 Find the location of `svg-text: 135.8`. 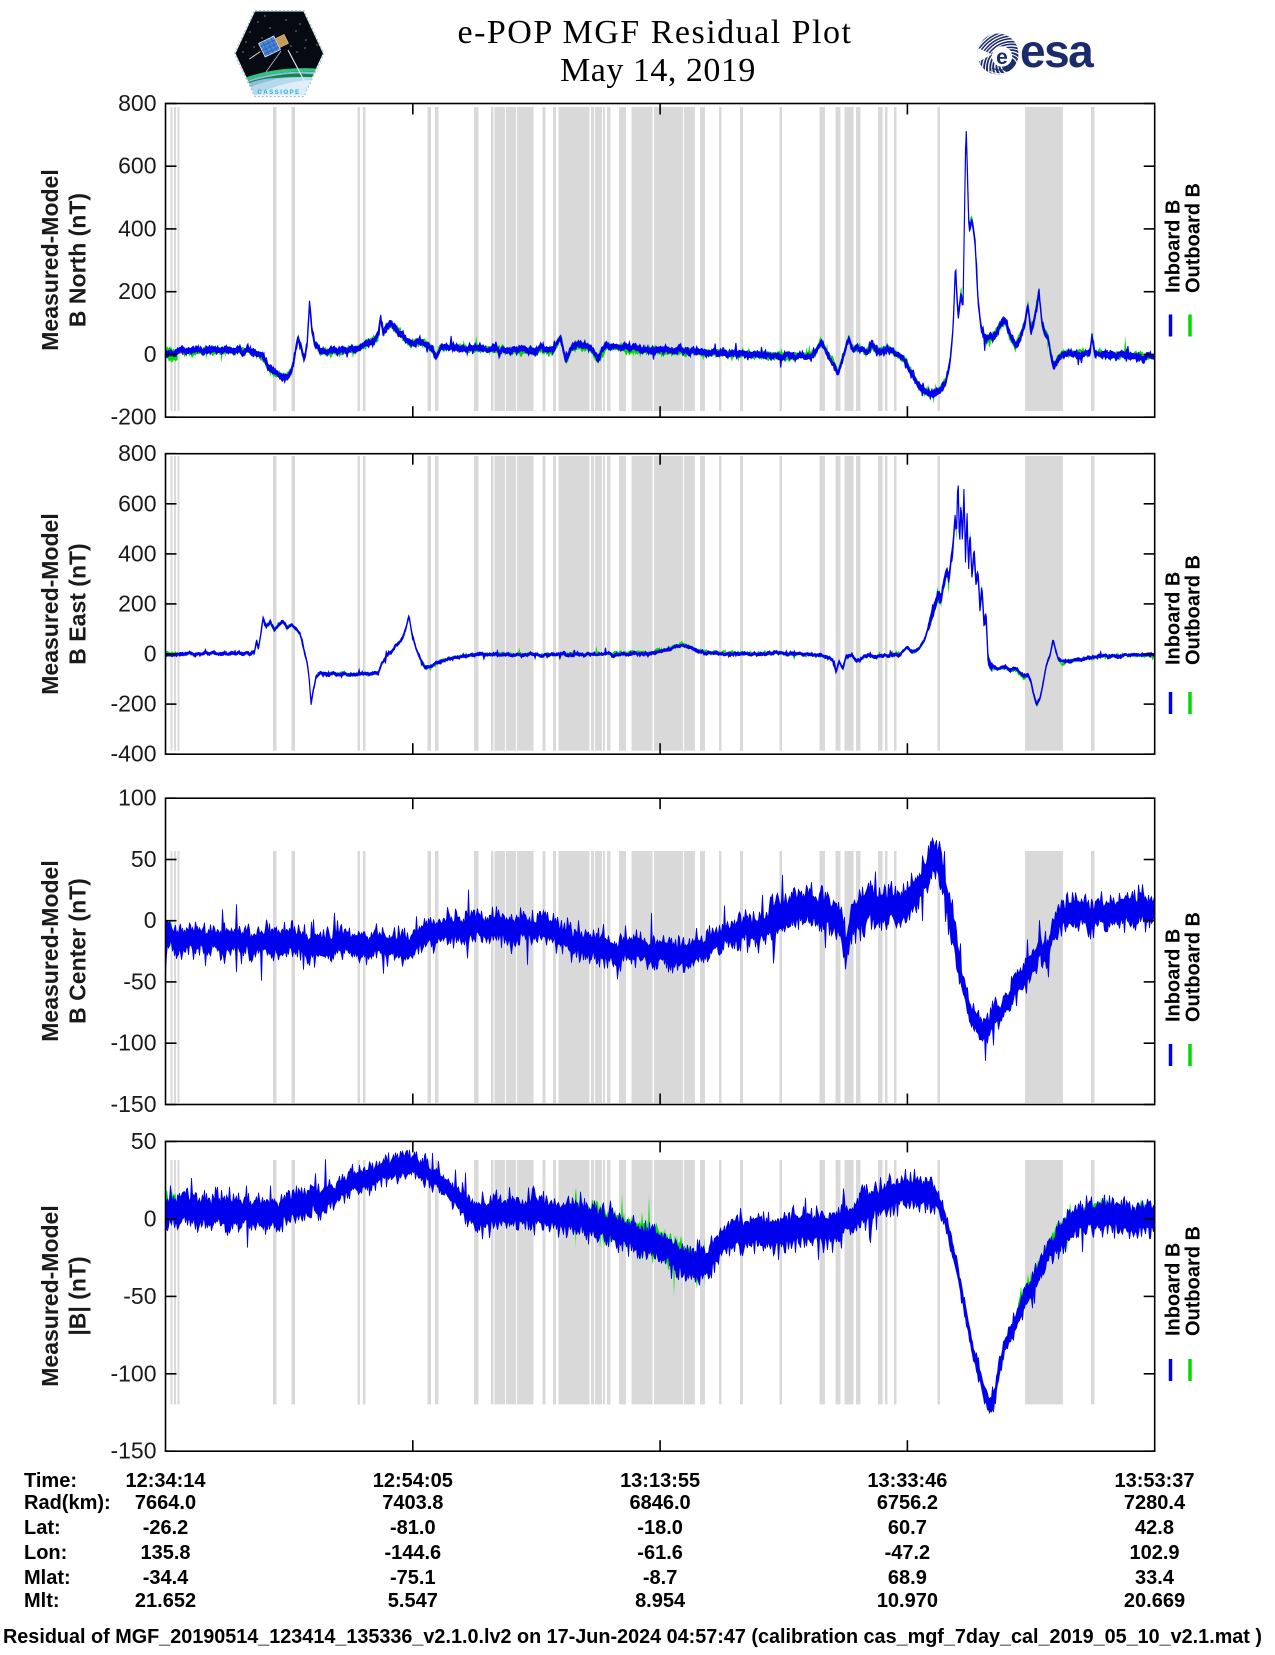

svg-text: 135.8 is located at coordinates (165, 1553).